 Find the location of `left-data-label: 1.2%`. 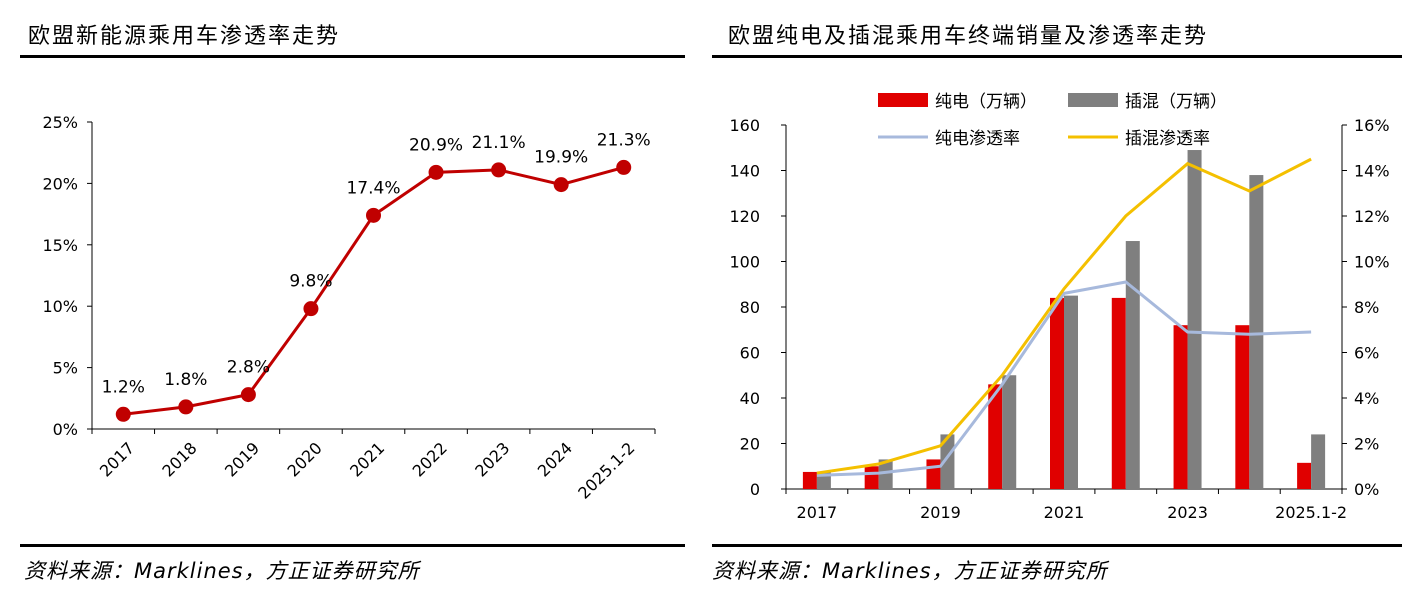

left-data-label: 1.2% is located at coordinates (123, 387).